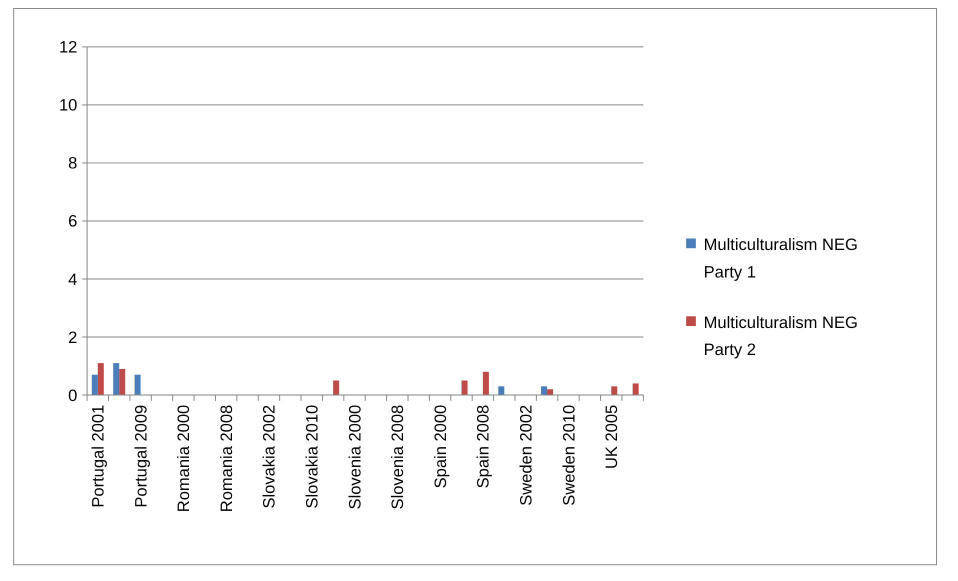  What do you see at coordinates (398, 457) in the screenshot?
I see `x-tick-label: Slovenia 2008` at bounding box center [398, 457].